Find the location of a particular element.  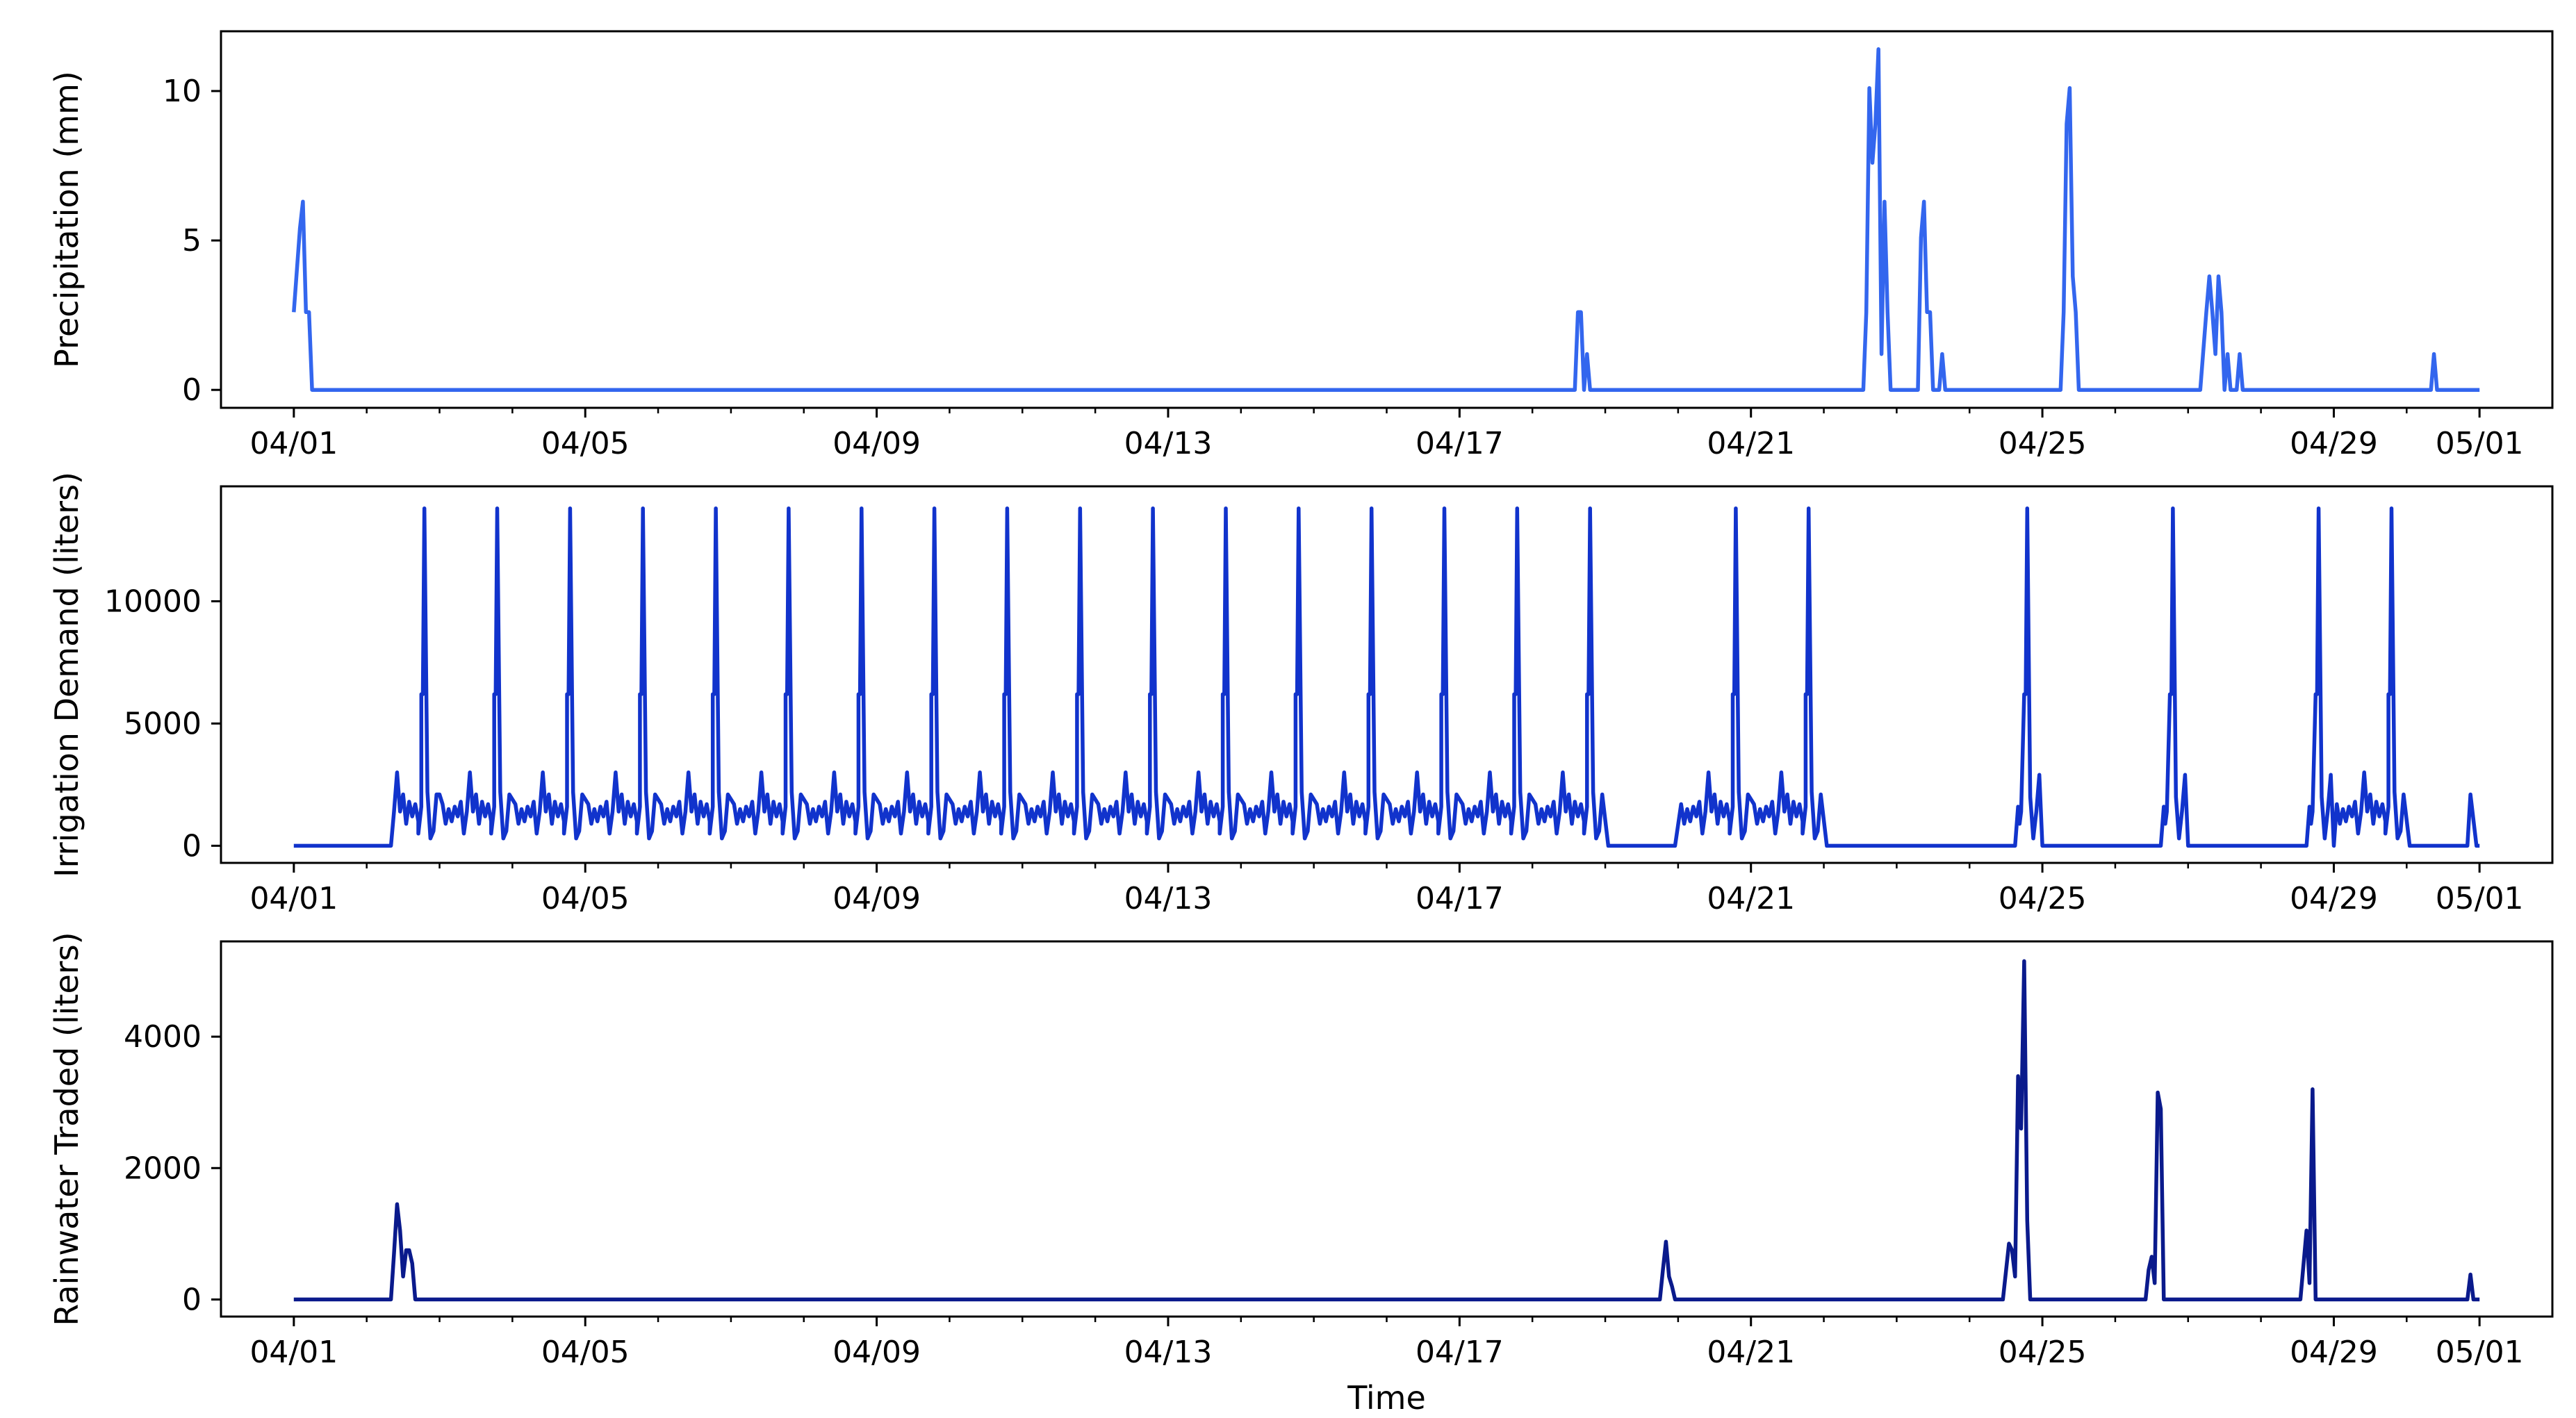

y-tick-label: 2000 is located at coordinates (163, 1169).